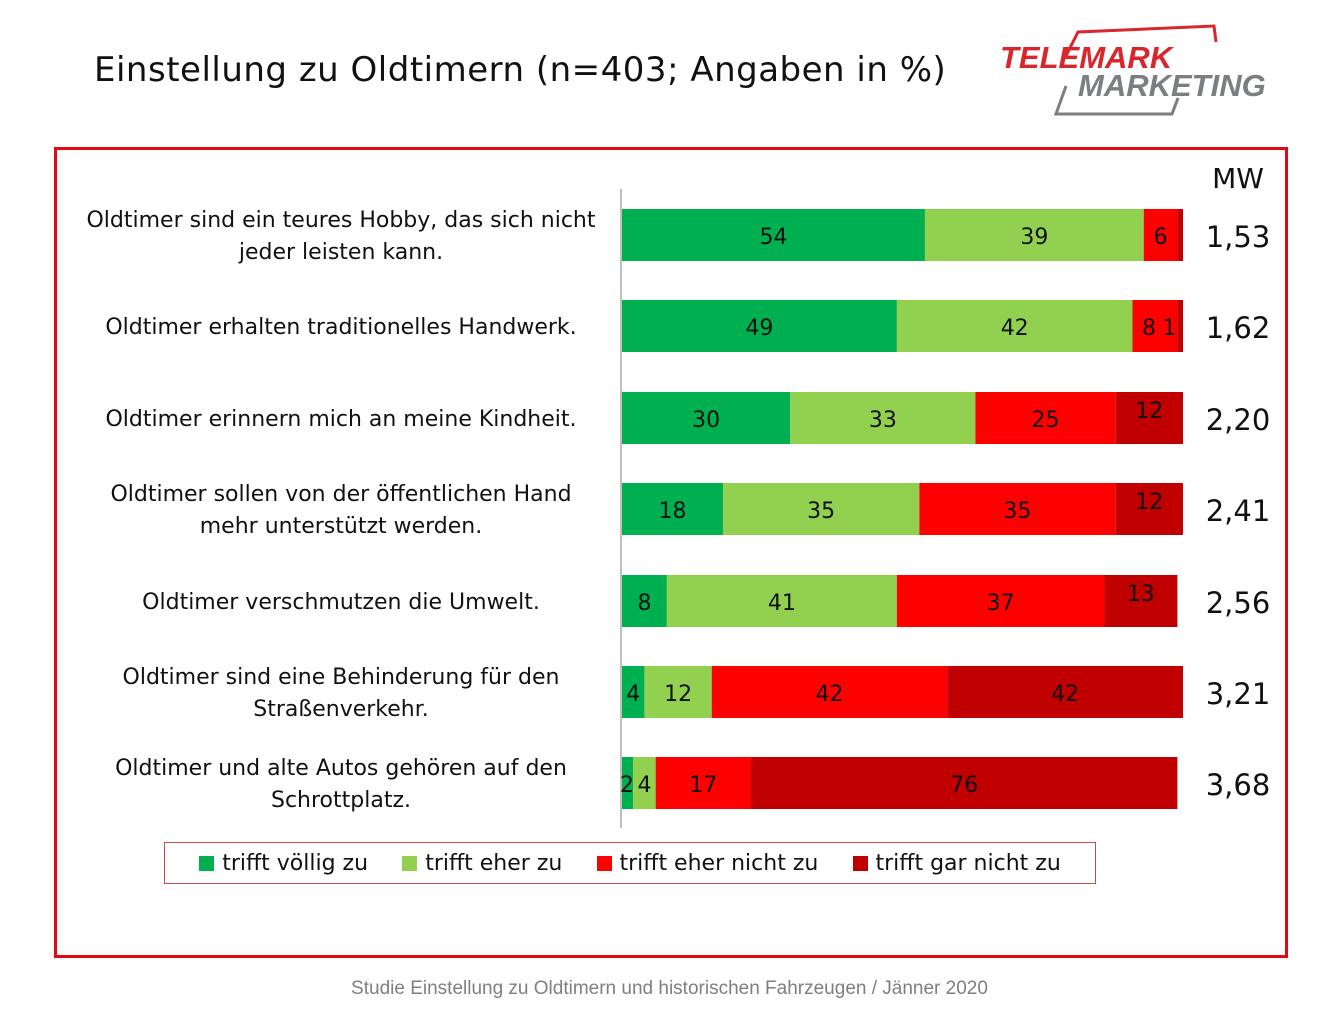 Image resolution: width=1339 pixels, height=1016 pixels. What do you see at coordinates (627, 785) in the screenshot?
I see `data-label: 2` at bounding box center [627, 785].